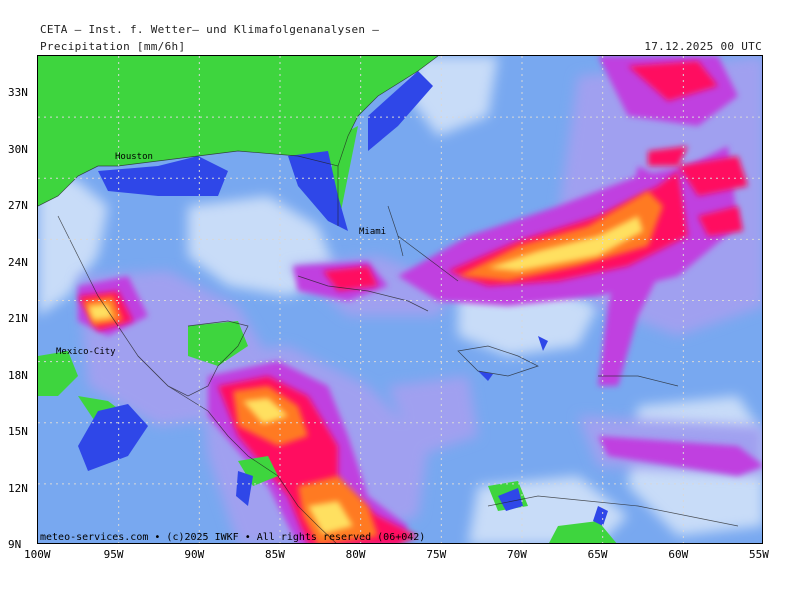 The height and width of the screenshot is (600, 800). I want to click on lon-tick-label: 55W, so click(759, 554).